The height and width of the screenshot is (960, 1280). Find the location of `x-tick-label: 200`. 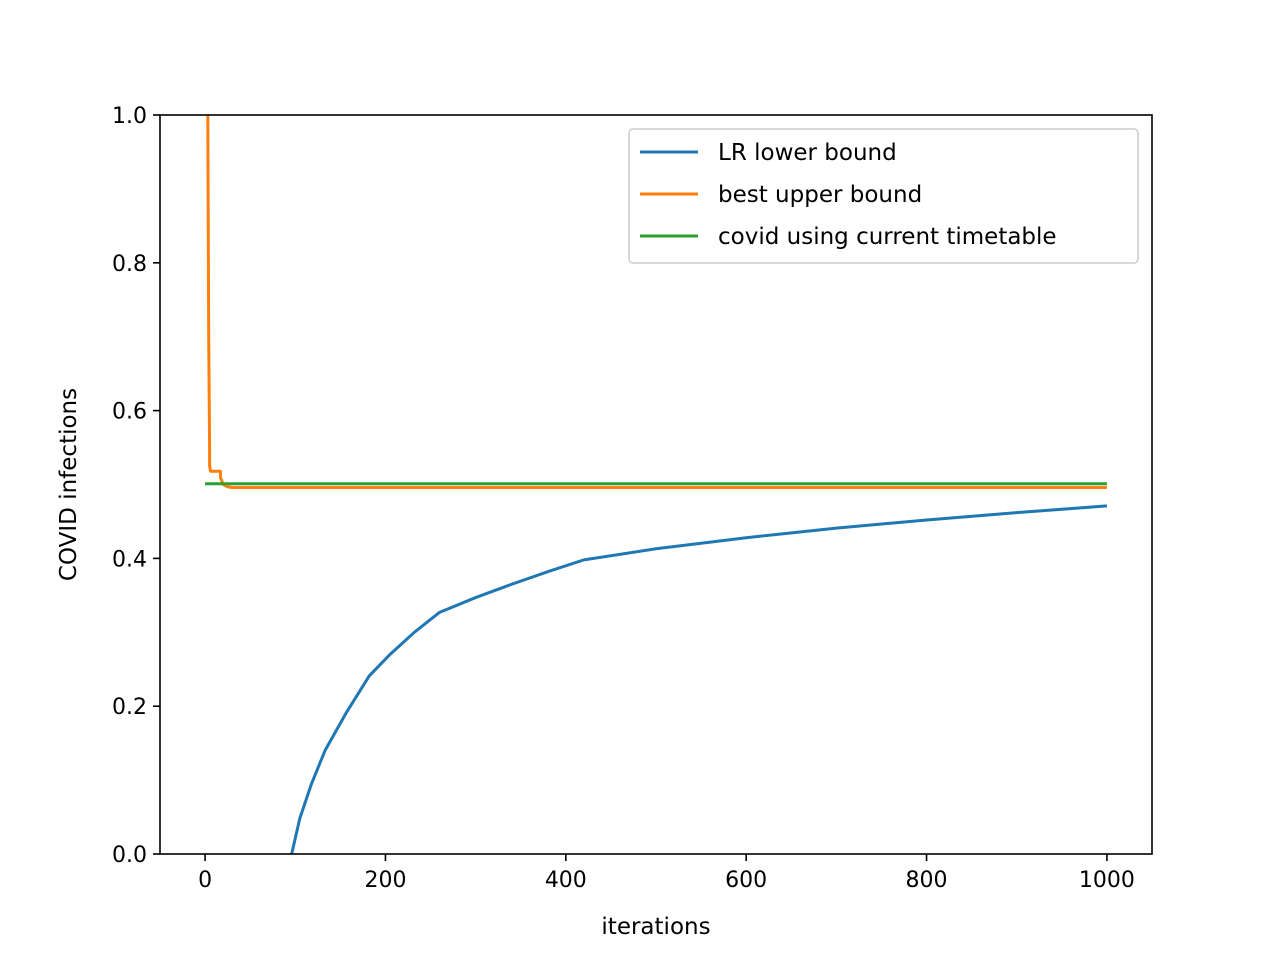

x-tick-label: 200 is located at coordinates (385, 880).